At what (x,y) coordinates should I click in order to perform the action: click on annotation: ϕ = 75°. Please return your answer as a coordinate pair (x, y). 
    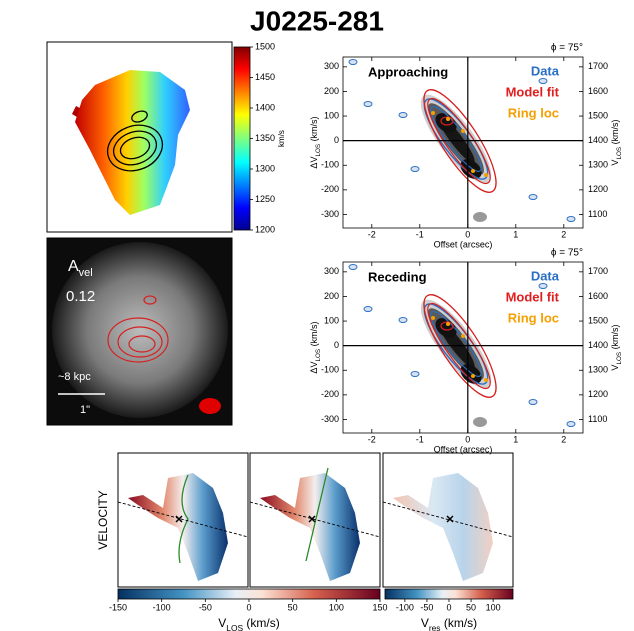
    Looking at the image, I should click on (567, 48).